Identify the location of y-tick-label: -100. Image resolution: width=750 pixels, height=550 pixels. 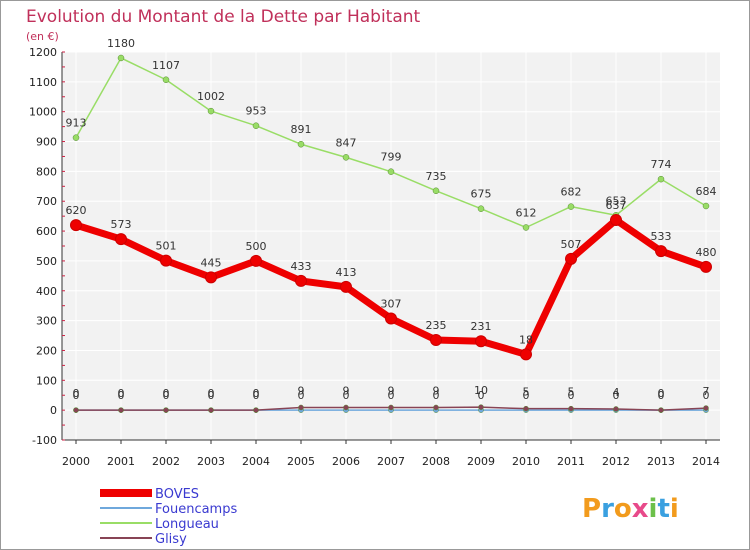
(44, 440).